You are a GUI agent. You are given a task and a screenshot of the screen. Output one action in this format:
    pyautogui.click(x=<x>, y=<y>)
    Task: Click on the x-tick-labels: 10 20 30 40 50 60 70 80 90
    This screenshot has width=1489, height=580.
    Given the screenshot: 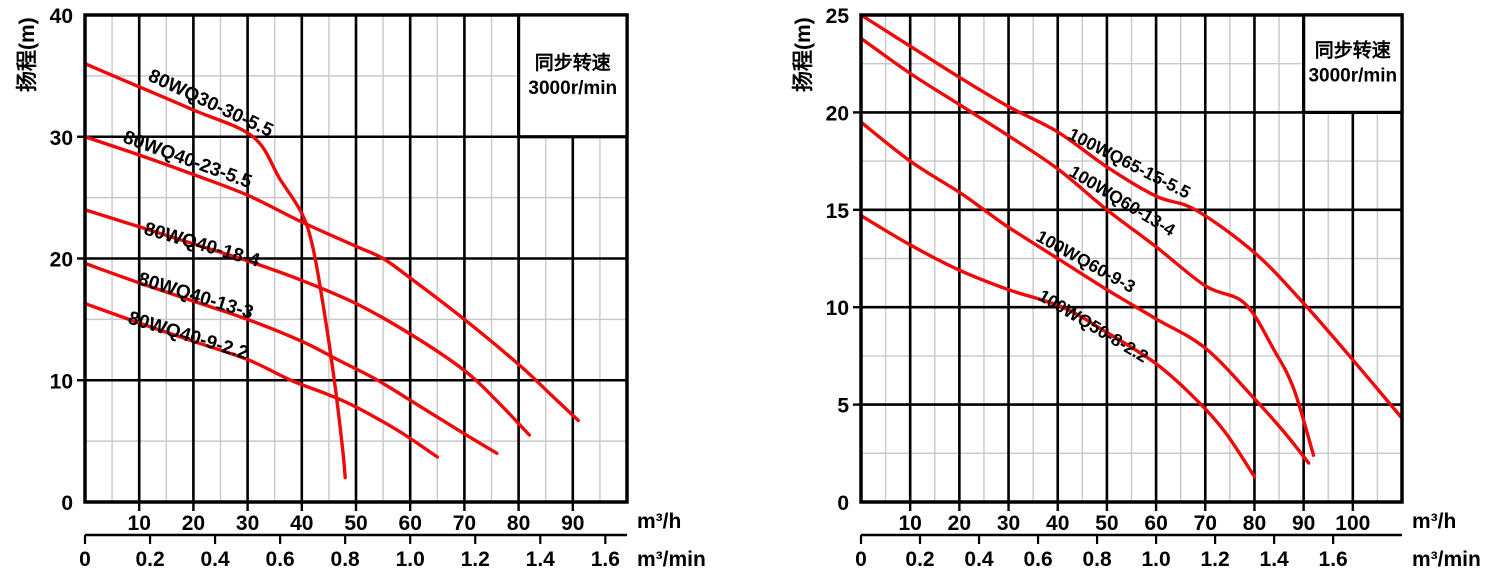 What is the action you would take?
    pyautogui.click(x=356, y=523)
    